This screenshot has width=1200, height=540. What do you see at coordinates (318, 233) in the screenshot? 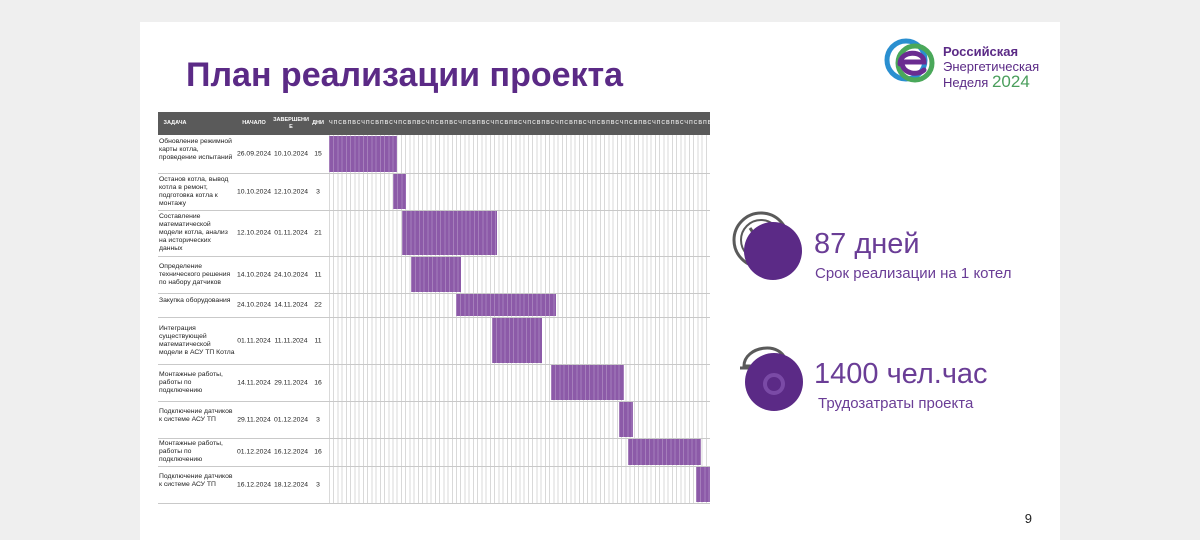
I see `task-days: 21` at bounding box center [318, 233].